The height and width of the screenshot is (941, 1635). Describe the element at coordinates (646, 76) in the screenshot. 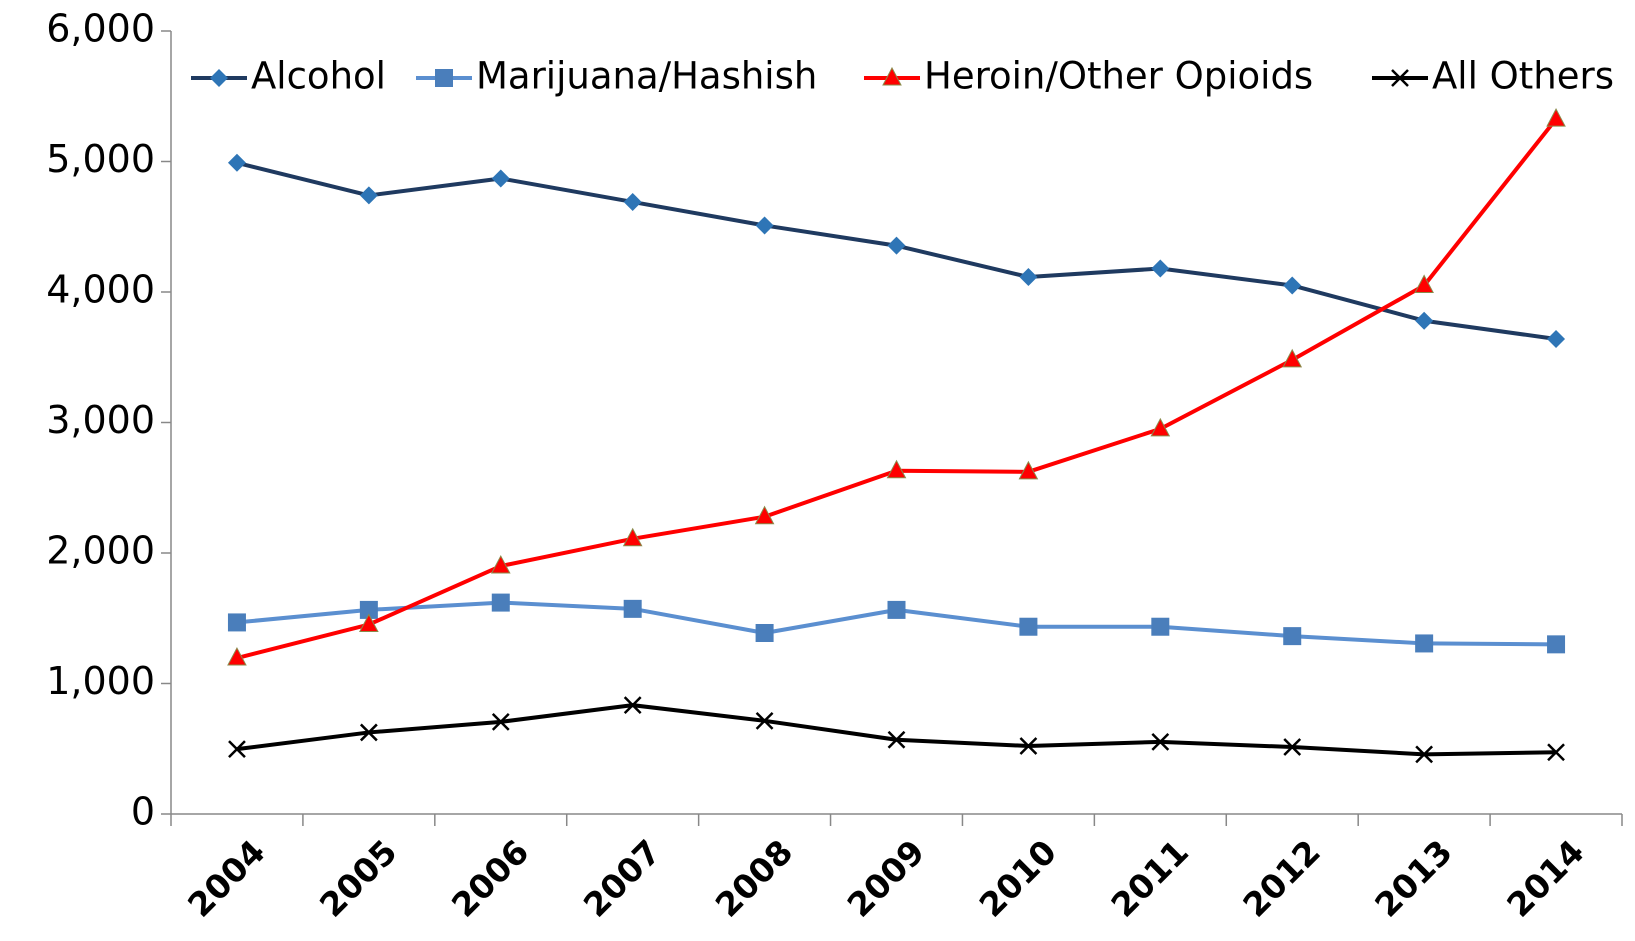

I see `legend-label: Marijuana/Hashish` at that location.